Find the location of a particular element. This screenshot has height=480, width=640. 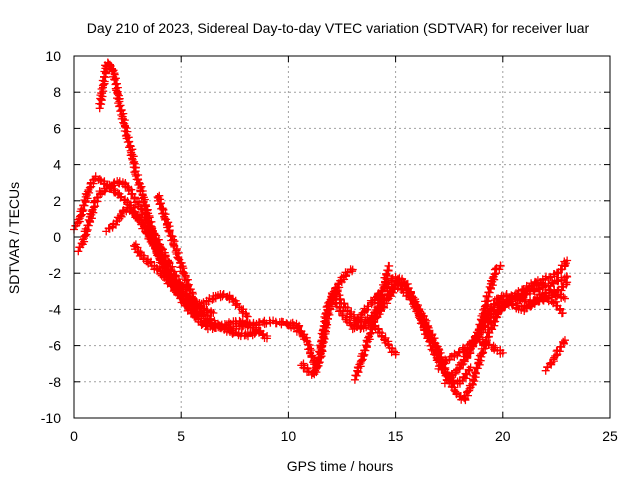

x-tick-label: 10 is located at coordinates (289, 436).